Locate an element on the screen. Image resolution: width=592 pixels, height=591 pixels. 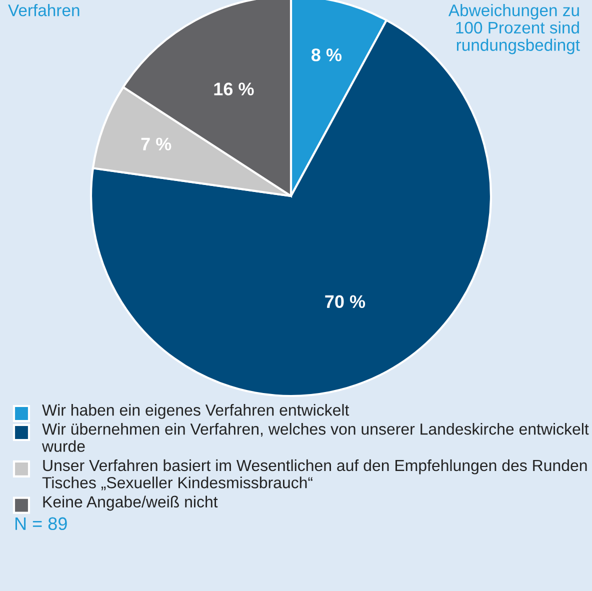
legend-label: Keine Angabe/weiß nicht is located at coordinates (130, 503).